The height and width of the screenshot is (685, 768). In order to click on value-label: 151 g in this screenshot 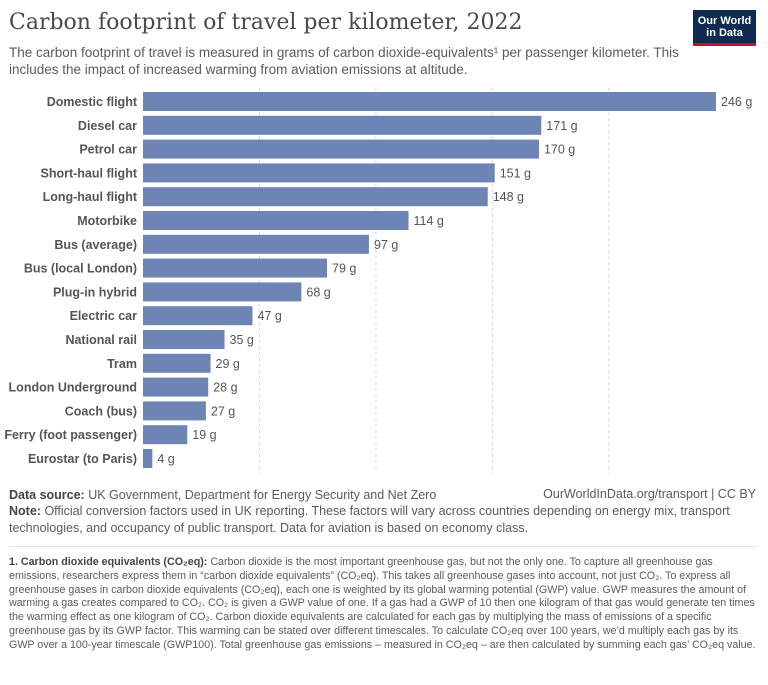, I will do `click(515, 173)`.